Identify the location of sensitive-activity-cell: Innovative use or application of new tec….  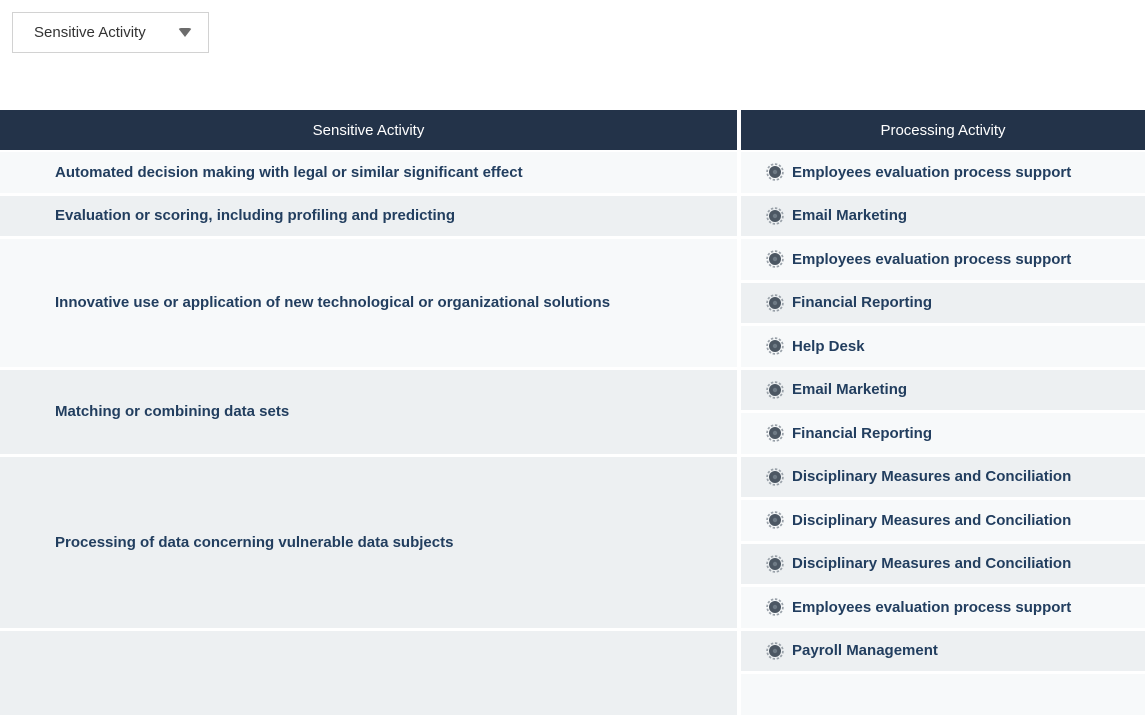
(368, 303).